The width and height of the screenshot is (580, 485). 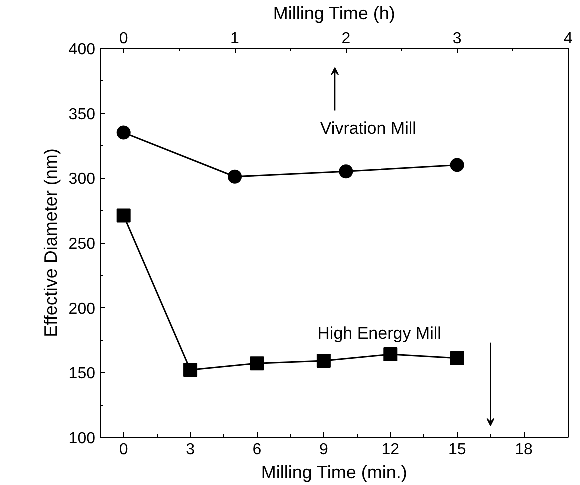 I want to click on series-label: Vivration Mill, so click(x=368, y=128).